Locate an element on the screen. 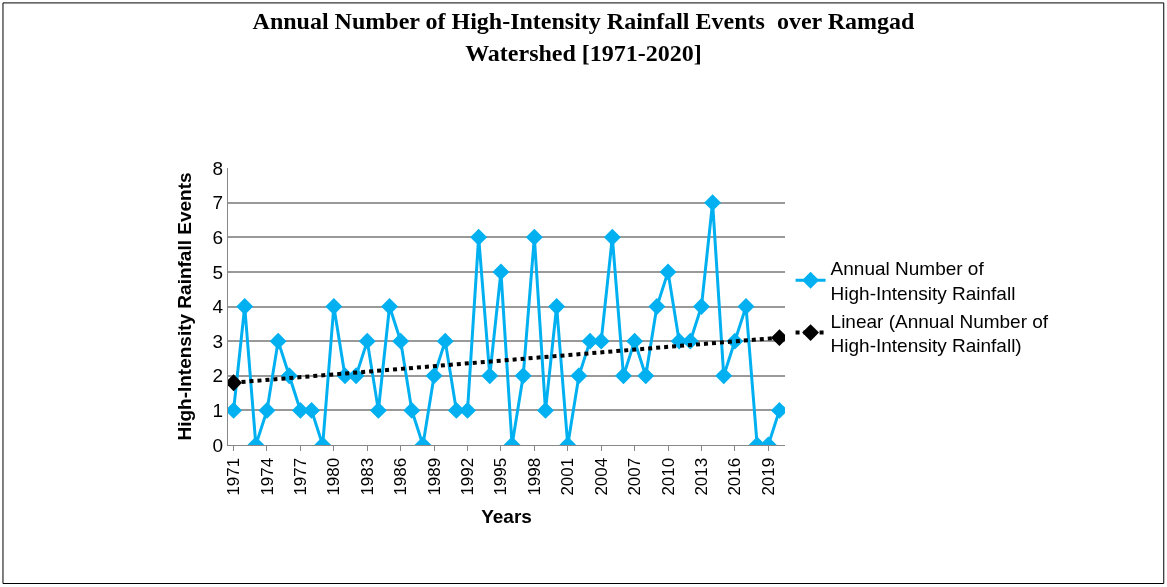  x-tick-label: 1986 is located at coordinates (401, 476).